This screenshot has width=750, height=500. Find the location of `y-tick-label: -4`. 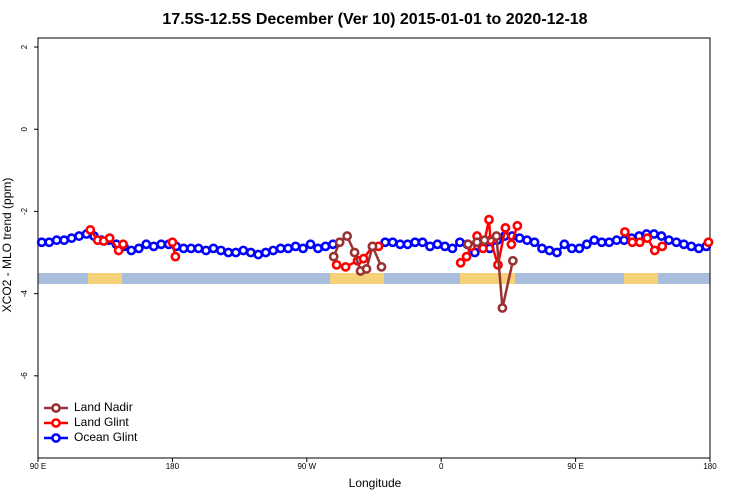

y-tick-label: -4 is located at coordinates (24, 294).